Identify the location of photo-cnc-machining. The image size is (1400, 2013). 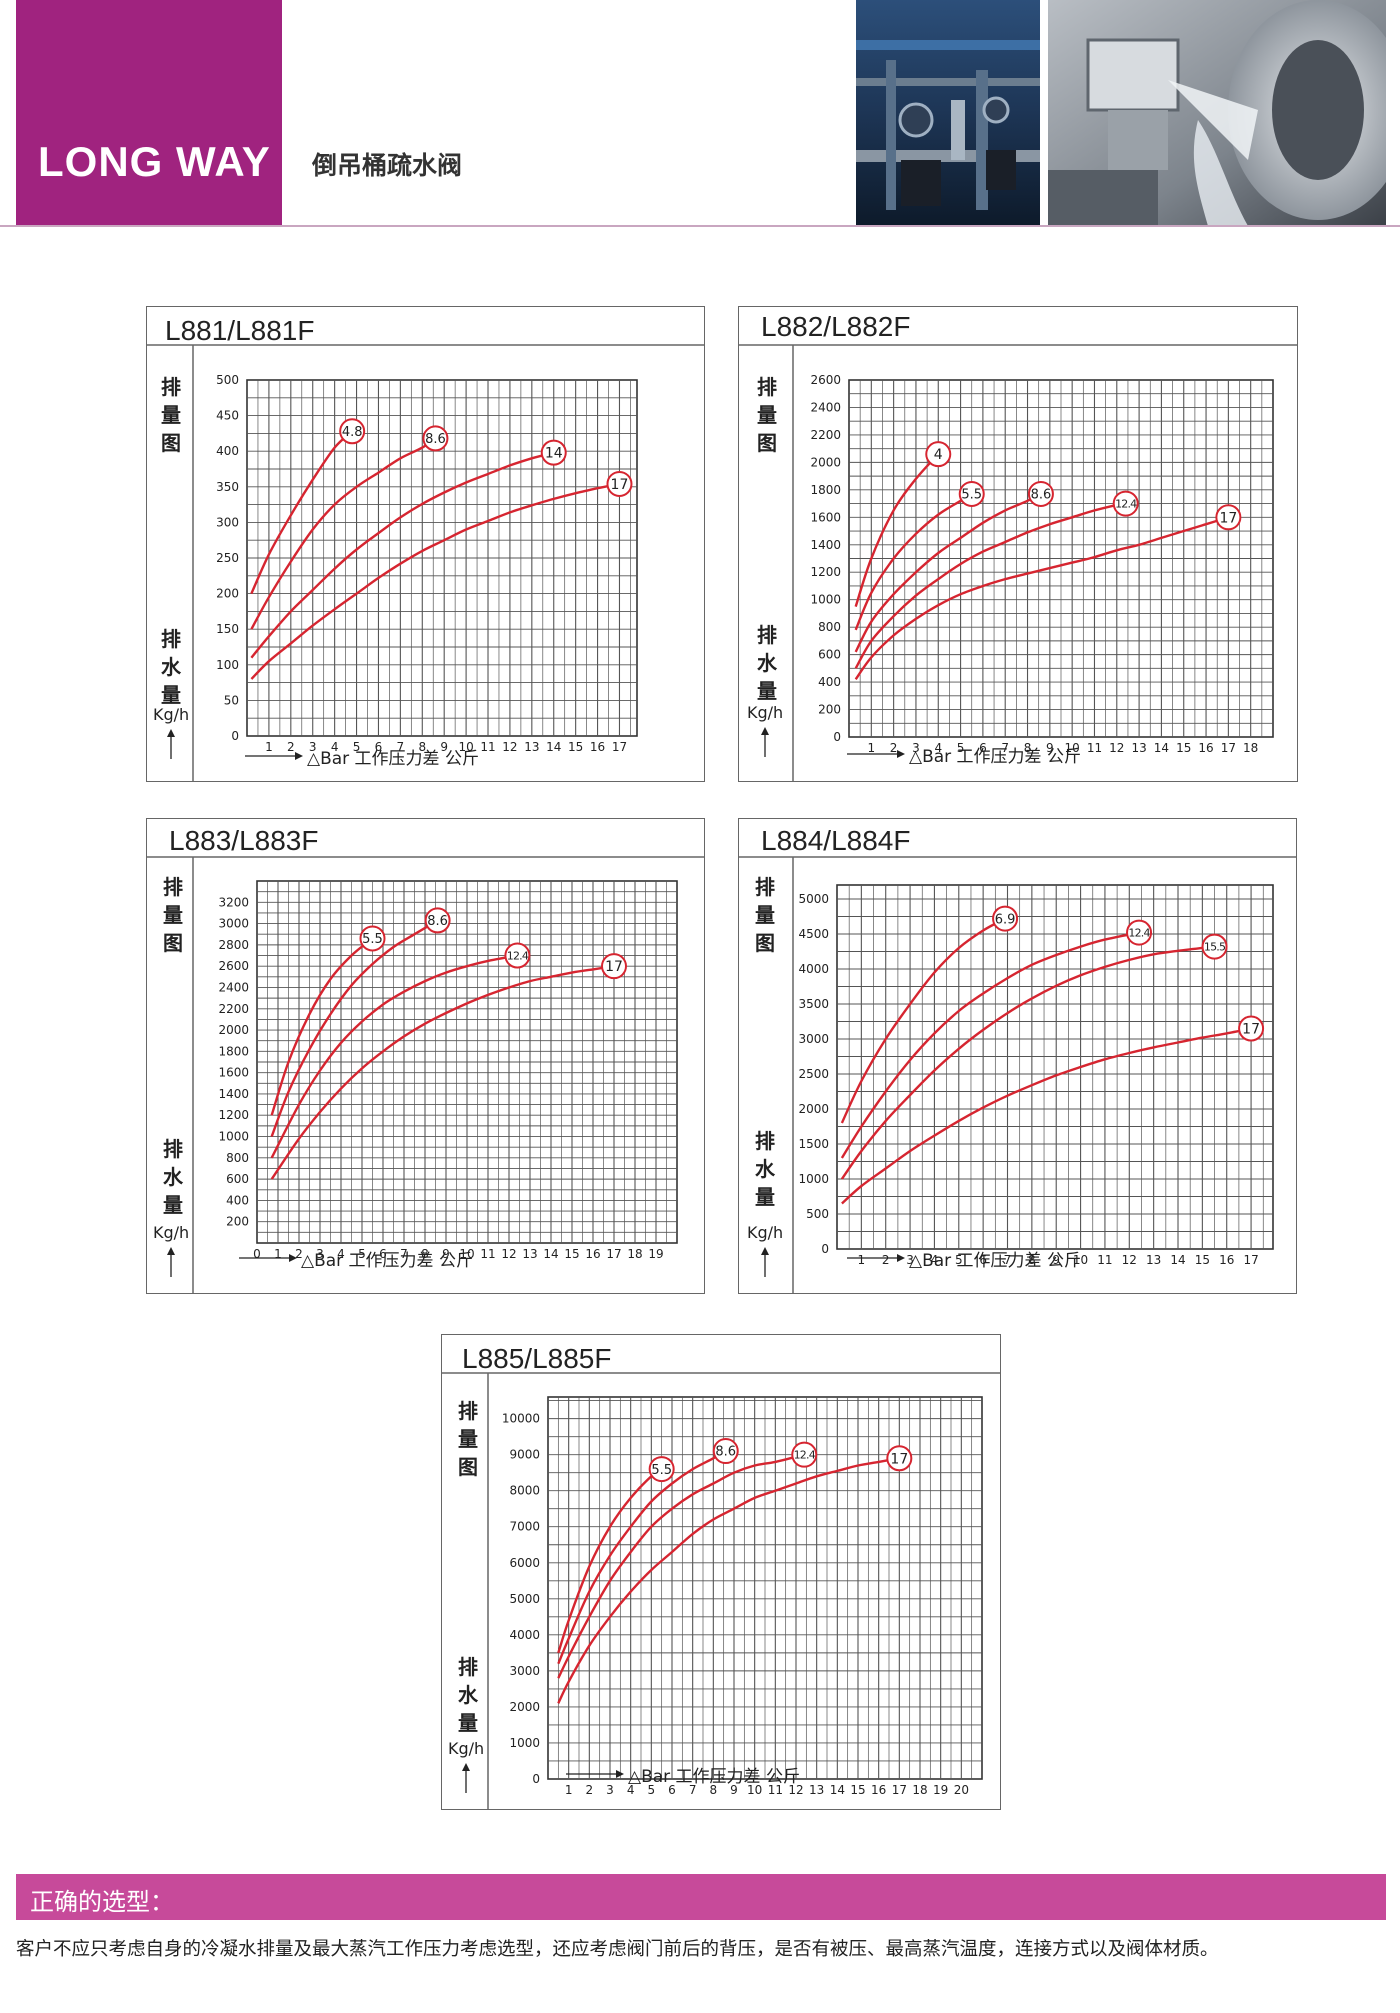
(1217, 113).